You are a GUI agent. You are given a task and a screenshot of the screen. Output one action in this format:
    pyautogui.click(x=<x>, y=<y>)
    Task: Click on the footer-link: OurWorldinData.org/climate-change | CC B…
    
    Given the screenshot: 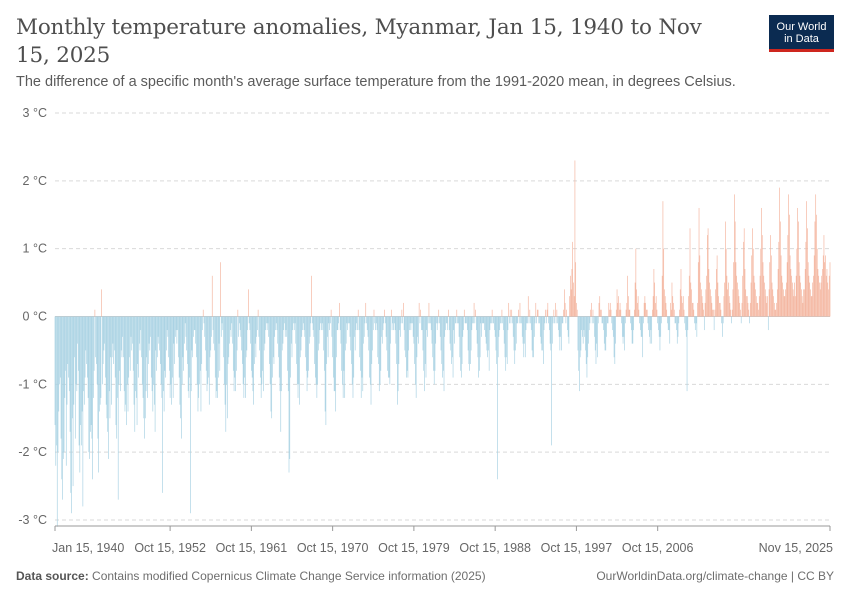 What is the action you would take?
    pyautogui.click(x=715, y=576)
    